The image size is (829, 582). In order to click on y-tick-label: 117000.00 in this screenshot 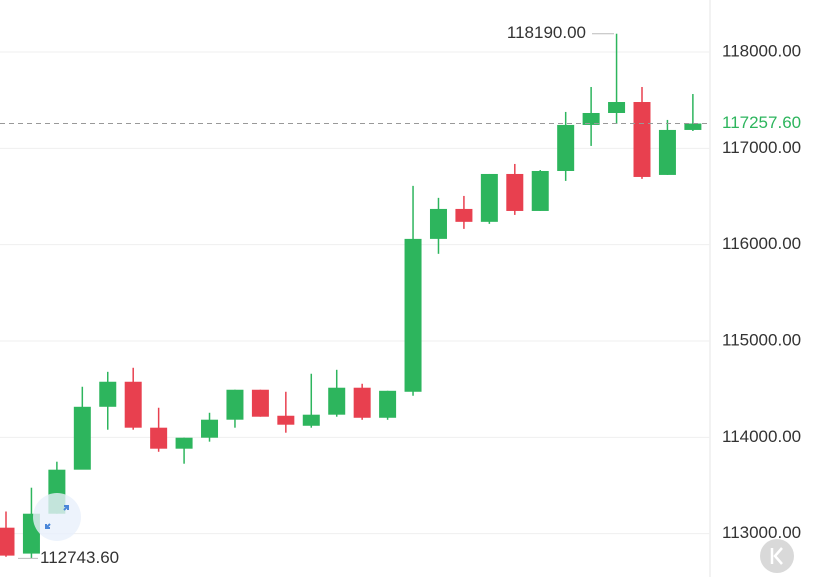, I will do `click(761, 147)`.